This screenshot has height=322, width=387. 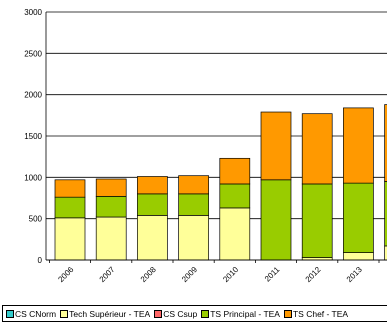 I want to click on x-tick-label-2008: 2008, so click(x=148, y=274).